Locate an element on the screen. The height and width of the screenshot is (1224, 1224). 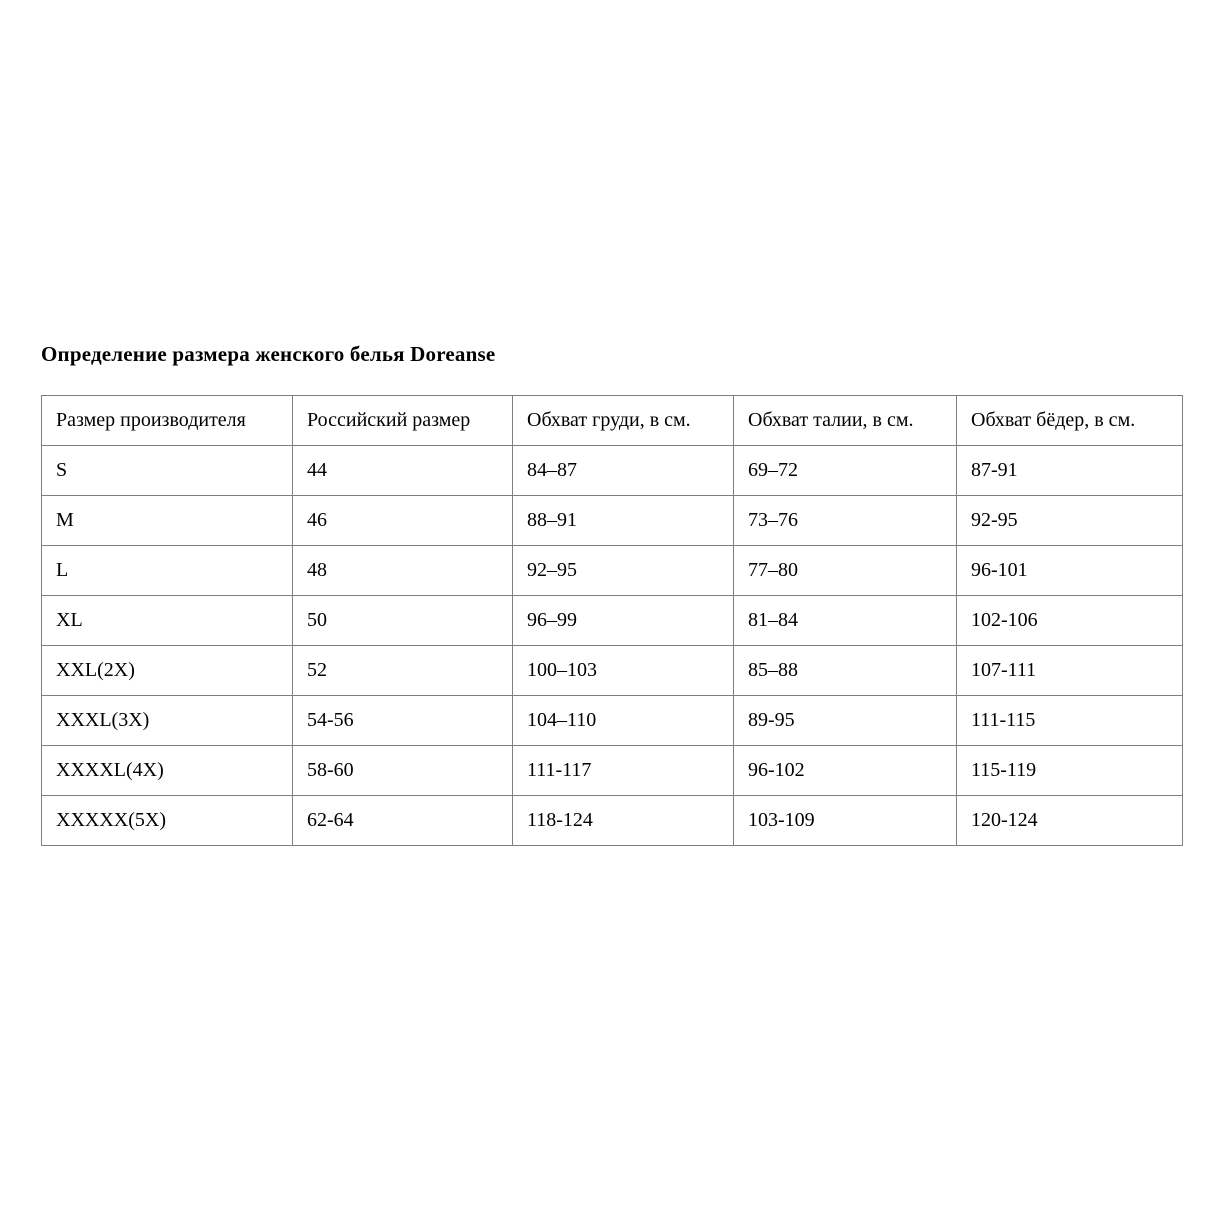
table-cell: S is located at coordinates (167, 471).